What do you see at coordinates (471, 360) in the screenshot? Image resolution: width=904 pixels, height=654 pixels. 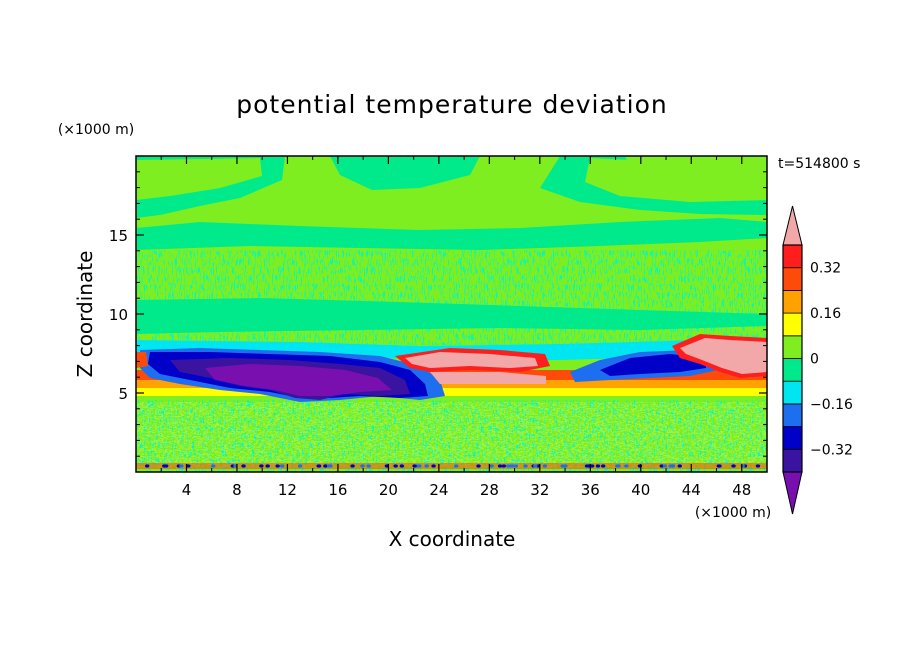 I see `warm-anomaly-1-pink` at bounding box center [471, 360].